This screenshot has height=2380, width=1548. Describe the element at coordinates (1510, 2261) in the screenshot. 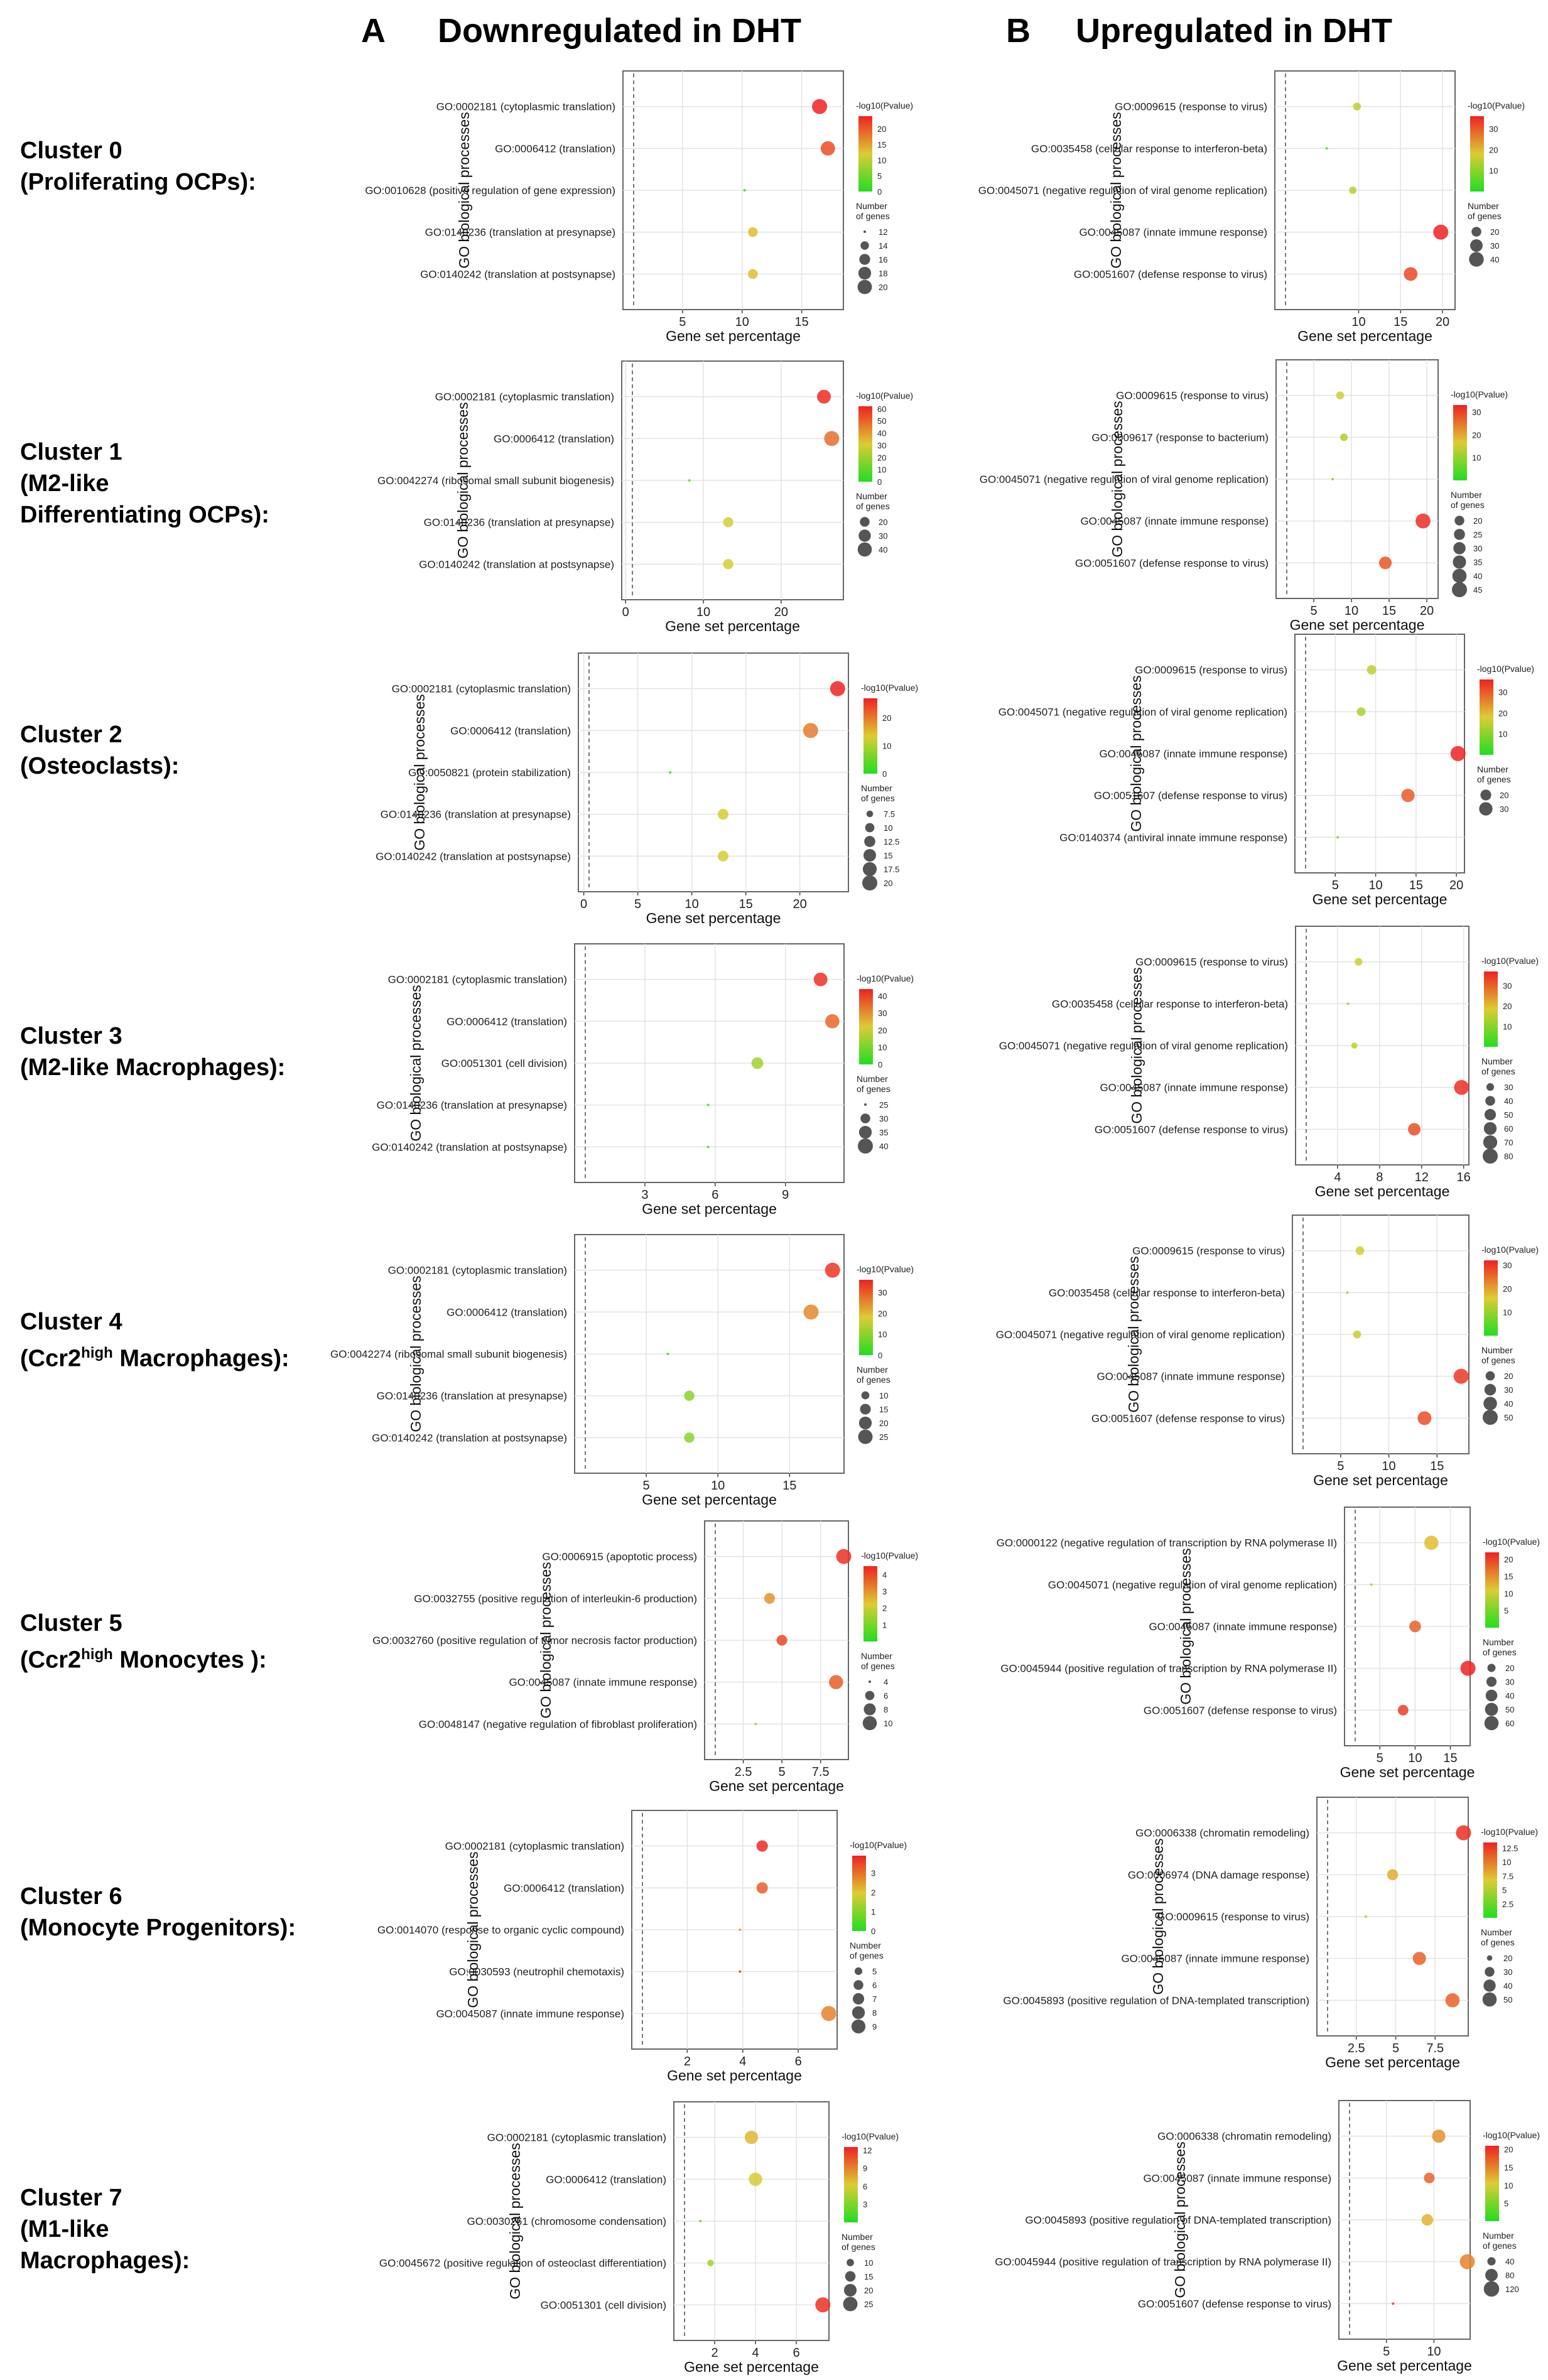

I see `size-legend-label: 40` at that location.